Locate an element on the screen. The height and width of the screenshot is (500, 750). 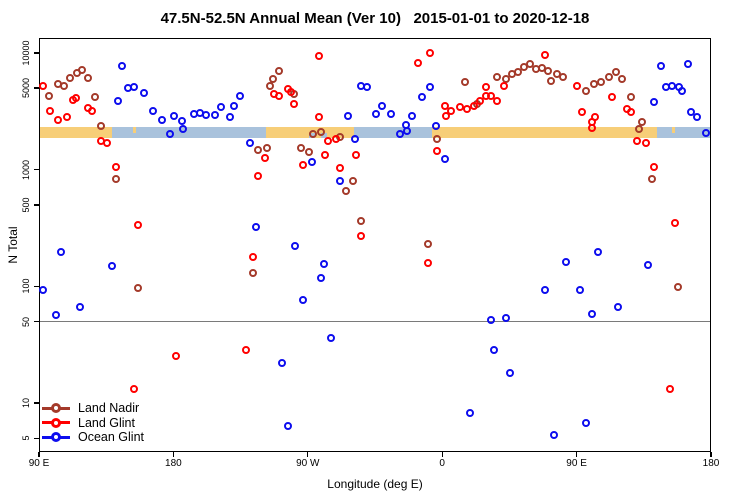
y-axis-title: N Total is located at coordinates (13, 245).